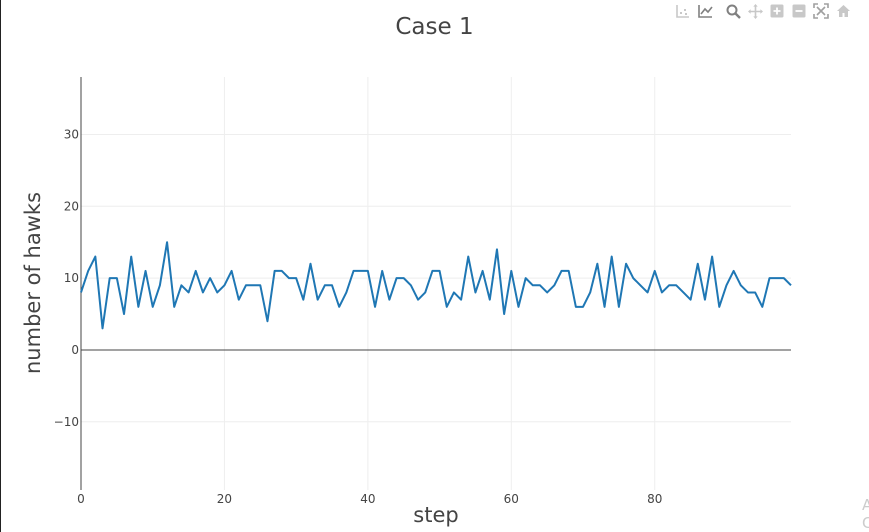 This screenshot has width=869, height=532. I want to click on x-tick-label-4: 80, so click(654, 499).